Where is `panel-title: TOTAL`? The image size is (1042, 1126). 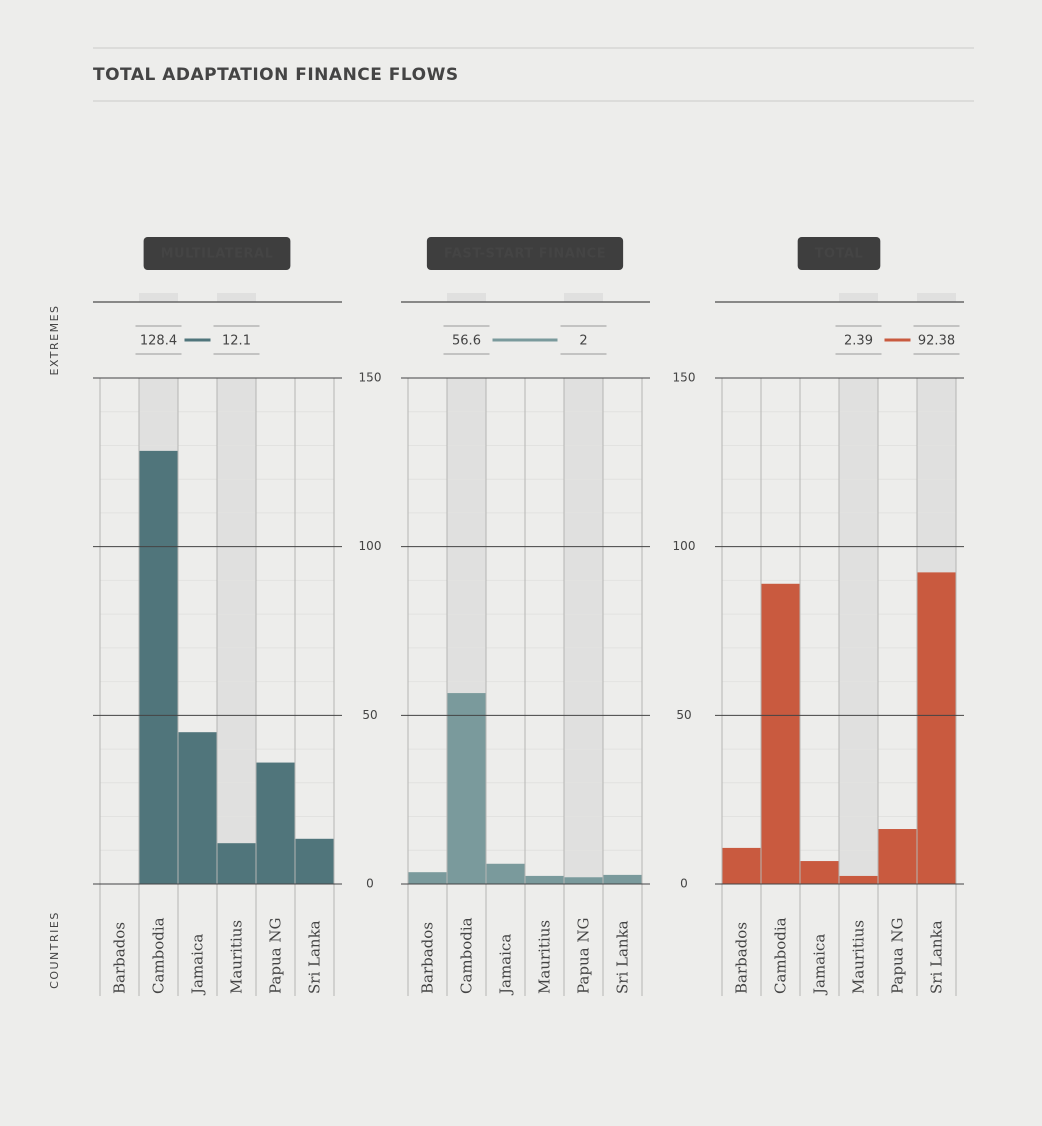
panel-title: TOTAL is located at coordinates (839, 254).